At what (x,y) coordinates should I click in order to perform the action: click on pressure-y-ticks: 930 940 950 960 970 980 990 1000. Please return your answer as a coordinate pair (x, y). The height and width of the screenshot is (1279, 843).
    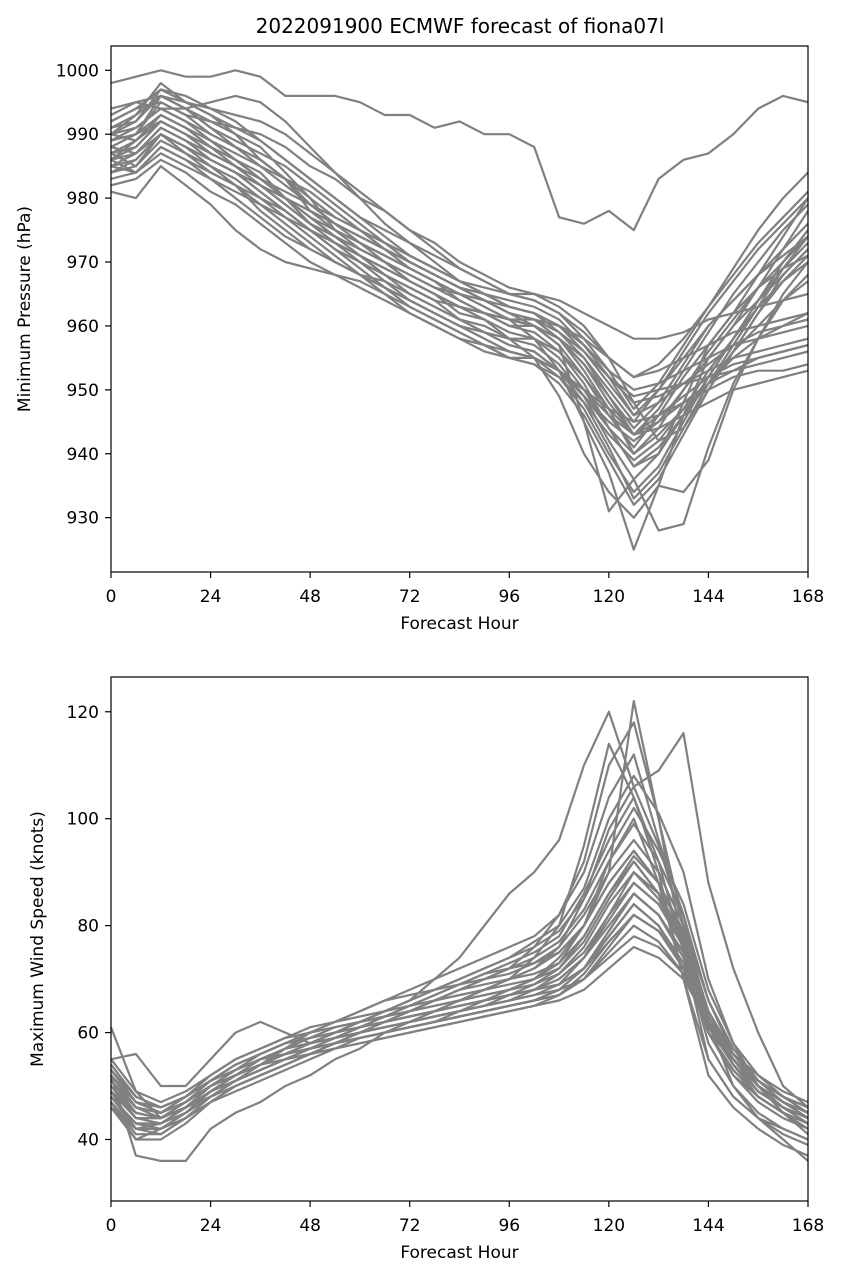
    Looking at the image, I should click on (83, 295).